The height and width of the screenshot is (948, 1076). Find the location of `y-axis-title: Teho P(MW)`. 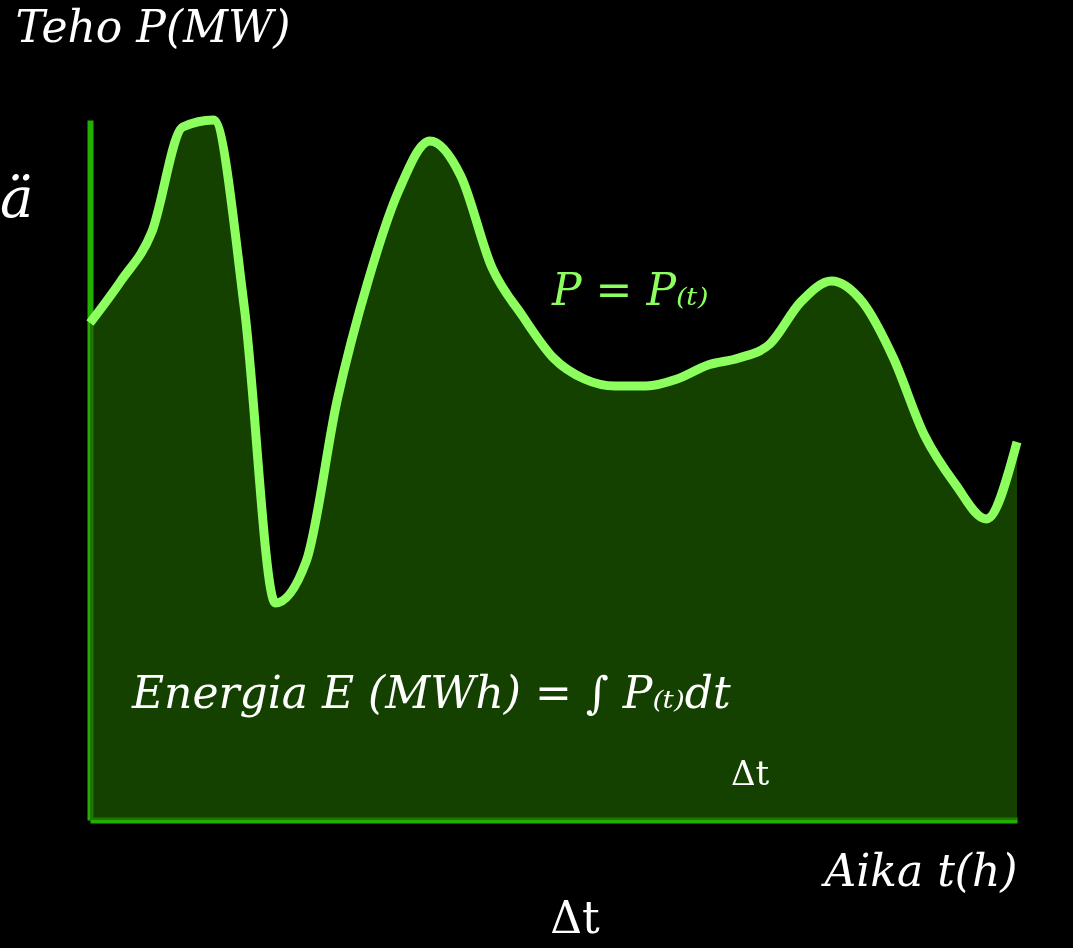

y-axis-title: Teho P(MW) is located at coordinates (153, 26).